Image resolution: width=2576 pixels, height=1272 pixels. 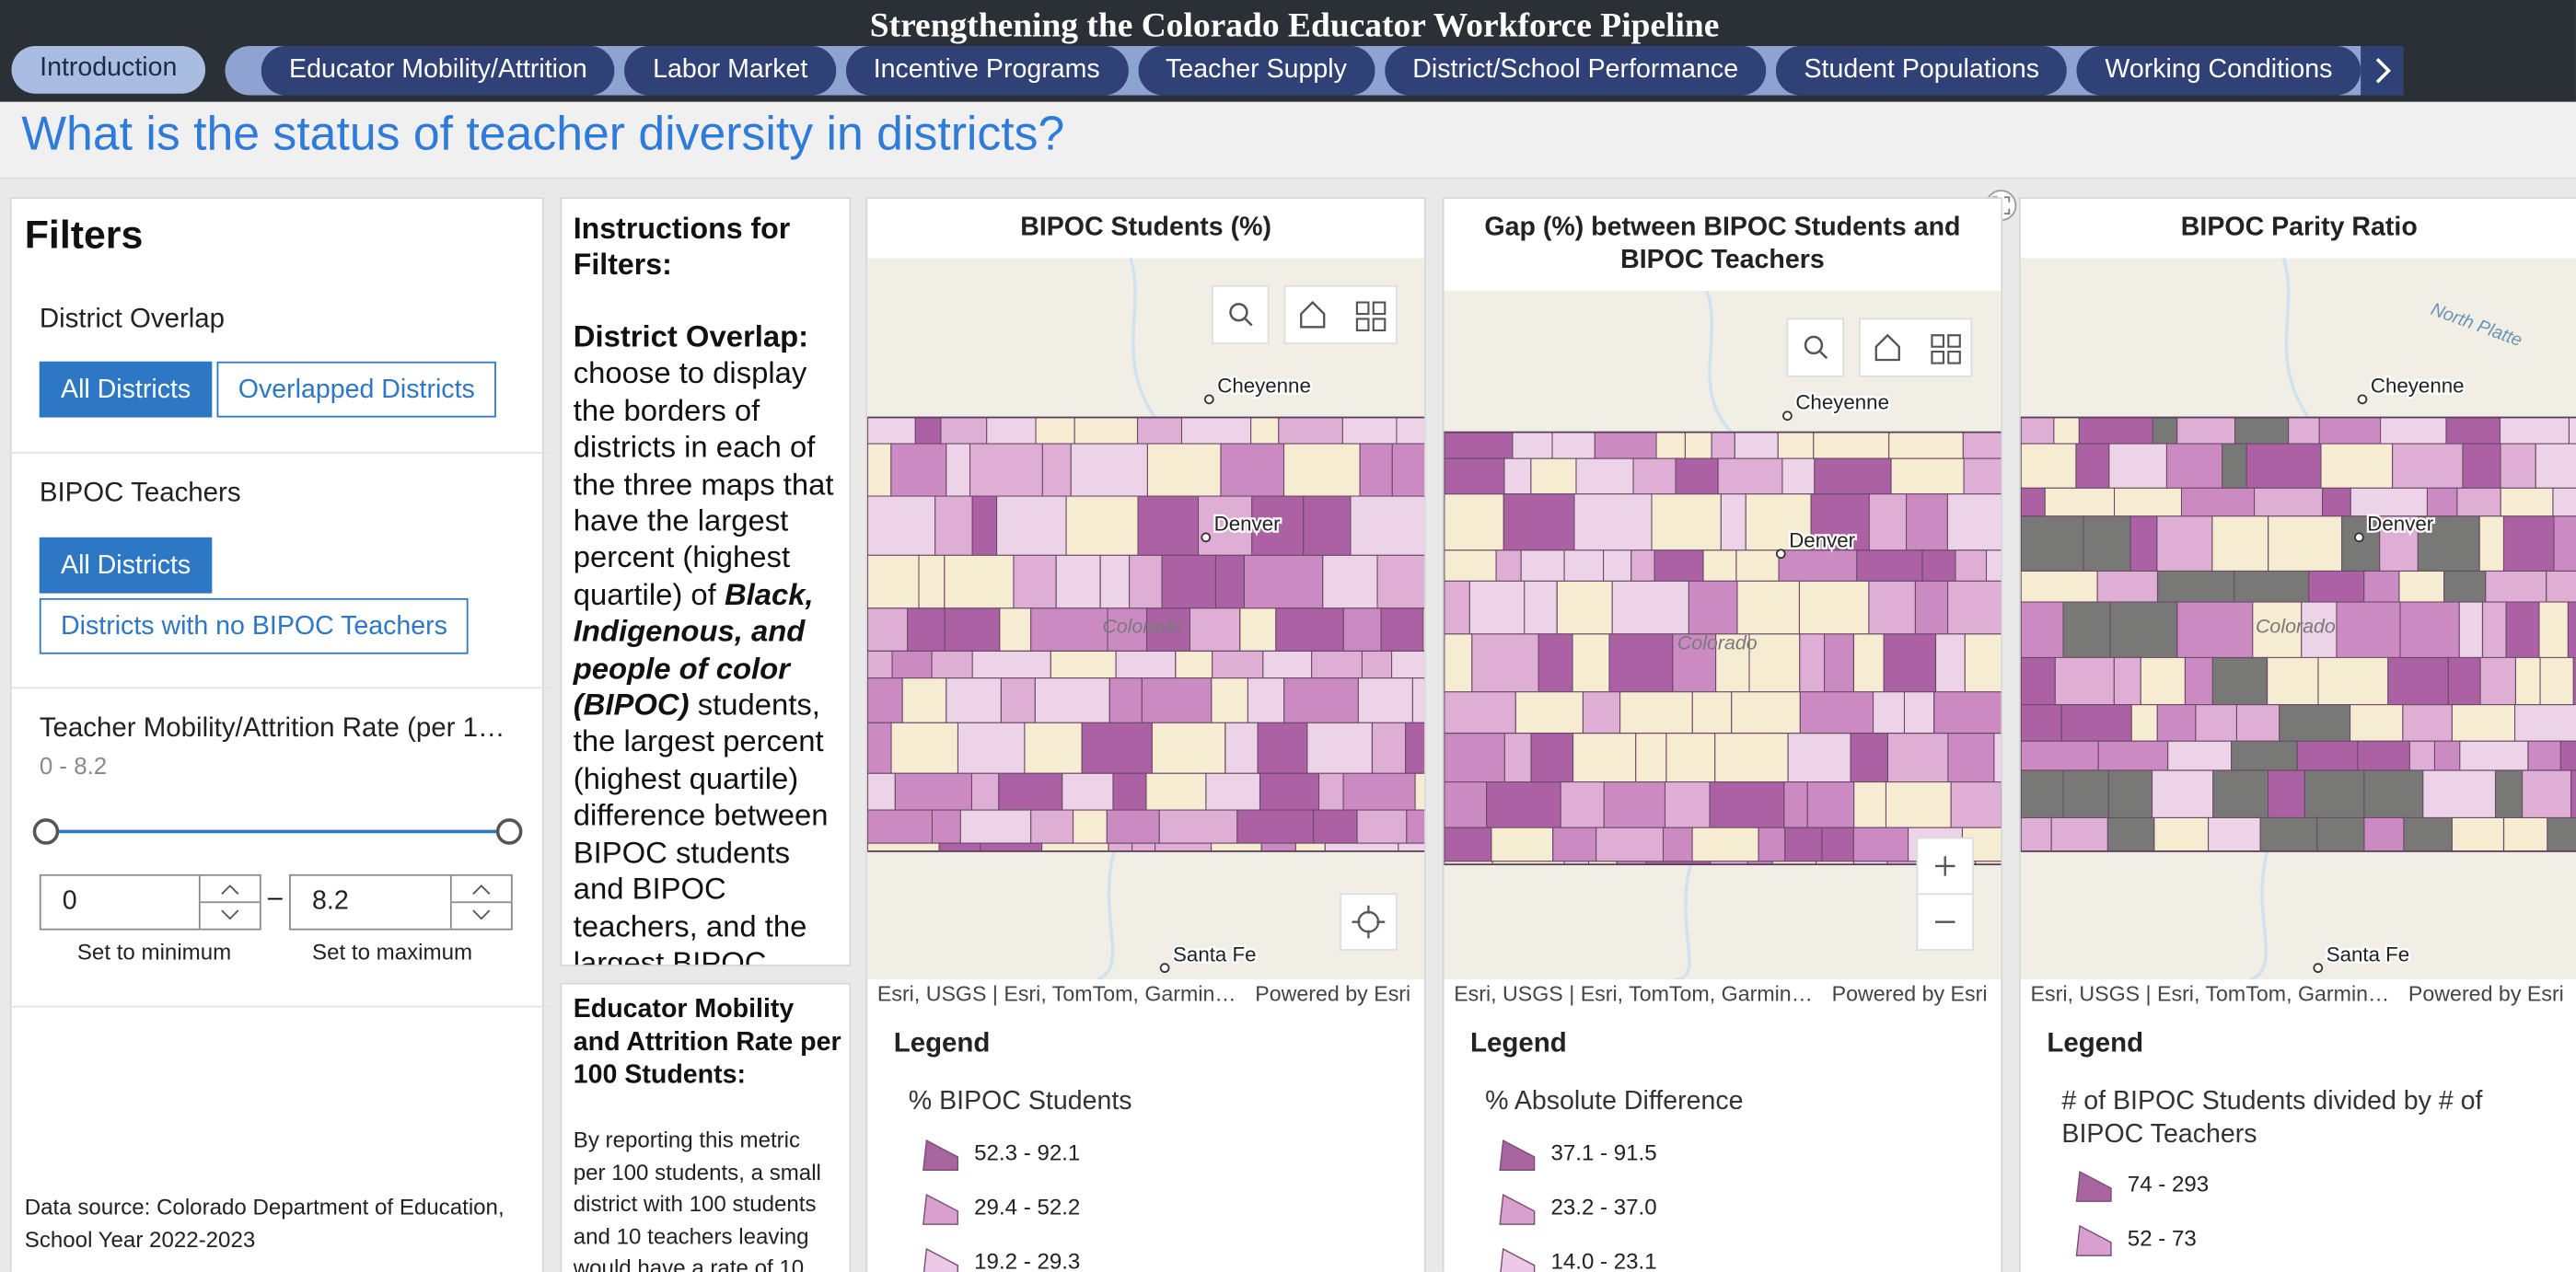 What do you see at coordinates (1575, 70) in the screenshot?
I see `nav-tab: District/School Performance` at bounding box center [1575, 70].